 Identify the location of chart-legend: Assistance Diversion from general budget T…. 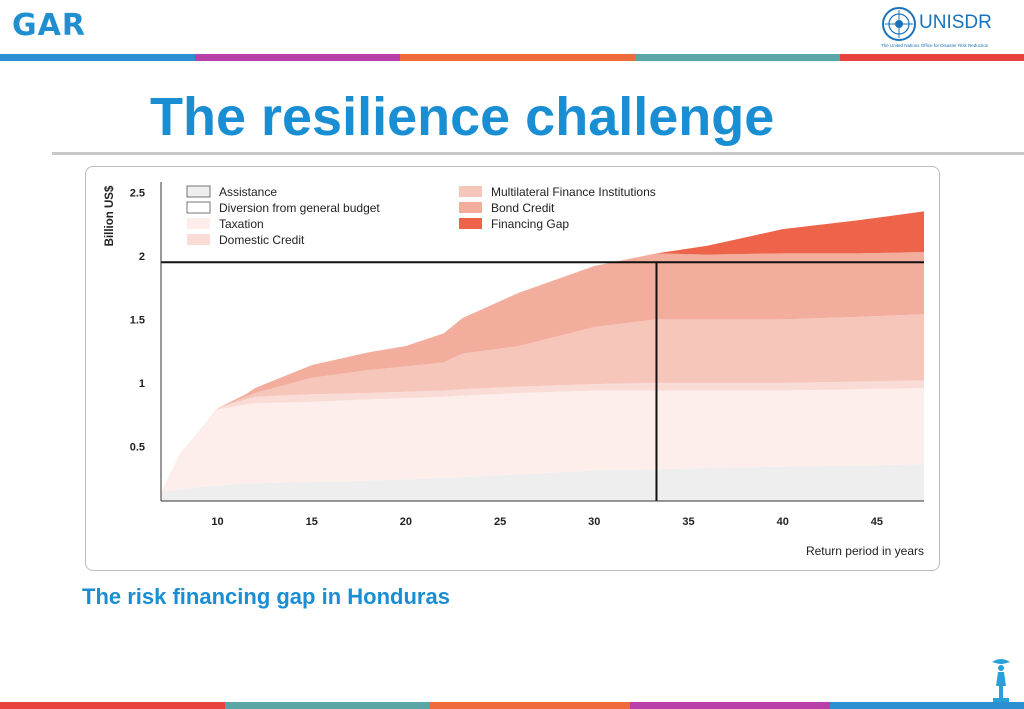
(421, 216).